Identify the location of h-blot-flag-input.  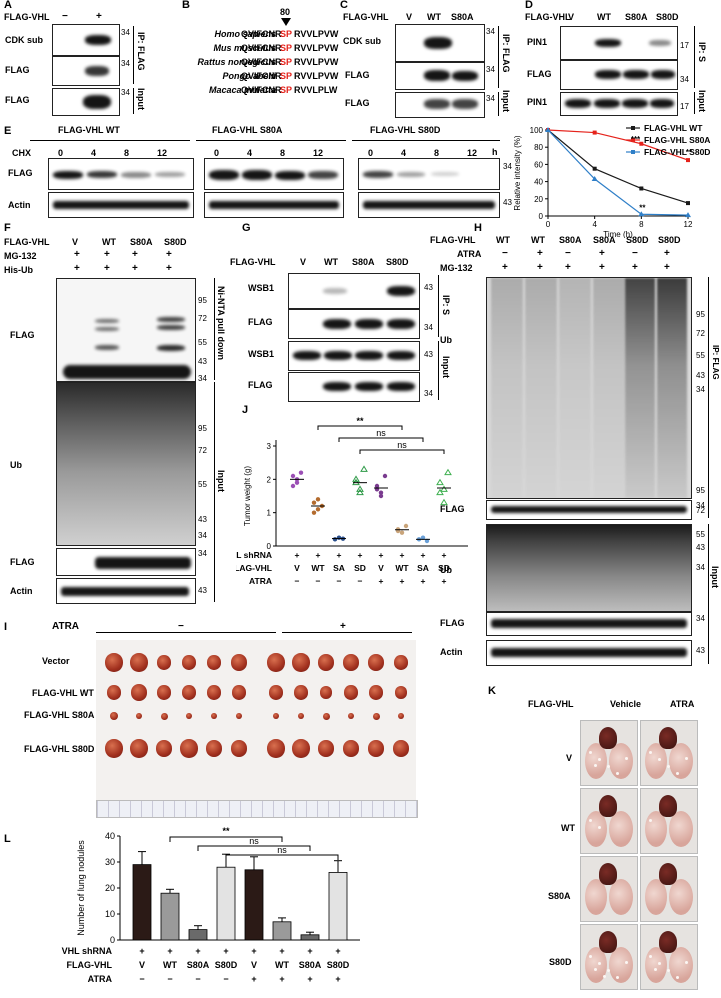
(589, 624).